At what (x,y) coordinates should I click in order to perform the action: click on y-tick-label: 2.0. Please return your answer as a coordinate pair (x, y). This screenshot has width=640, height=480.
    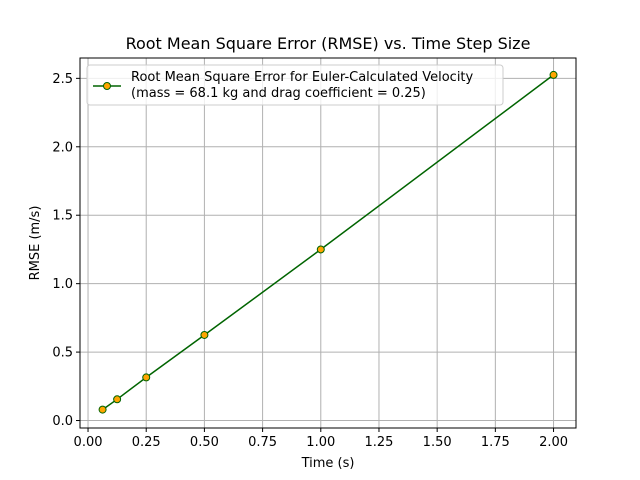
    Looking at the image, I should click on (62, 147).